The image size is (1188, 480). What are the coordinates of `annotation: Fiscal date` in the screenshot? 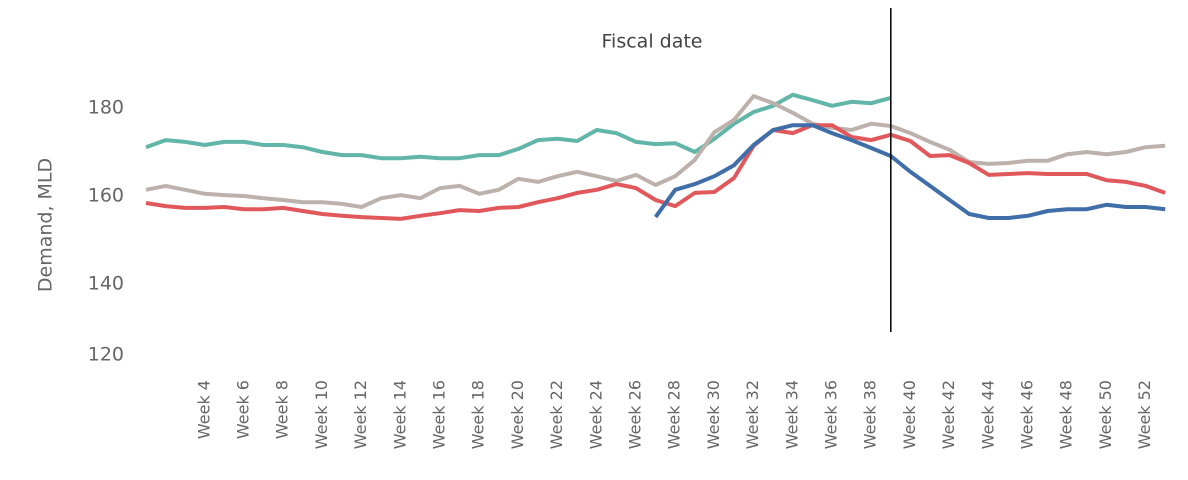 It's located at (652, 42).